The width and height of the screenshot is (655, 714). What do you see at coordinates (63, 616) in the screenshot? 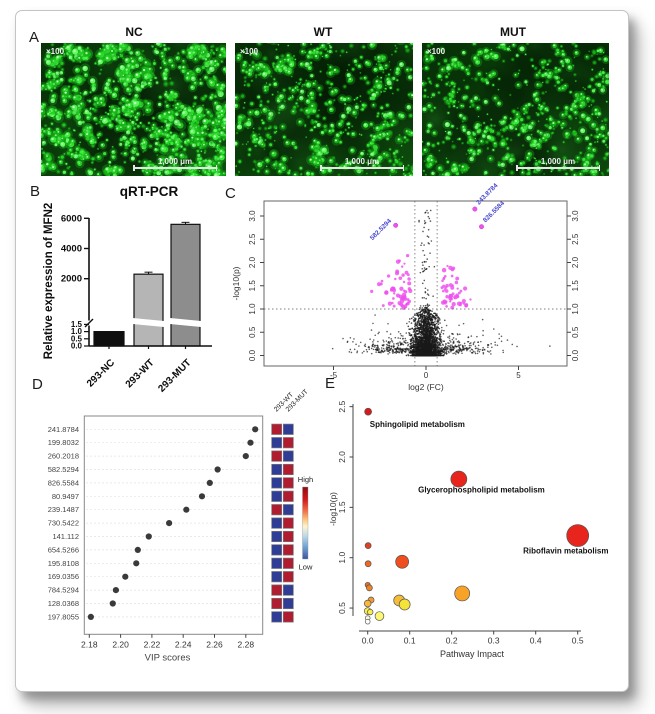
I see `vip-row-label: 197.8055` at bounding box center [63, 616].